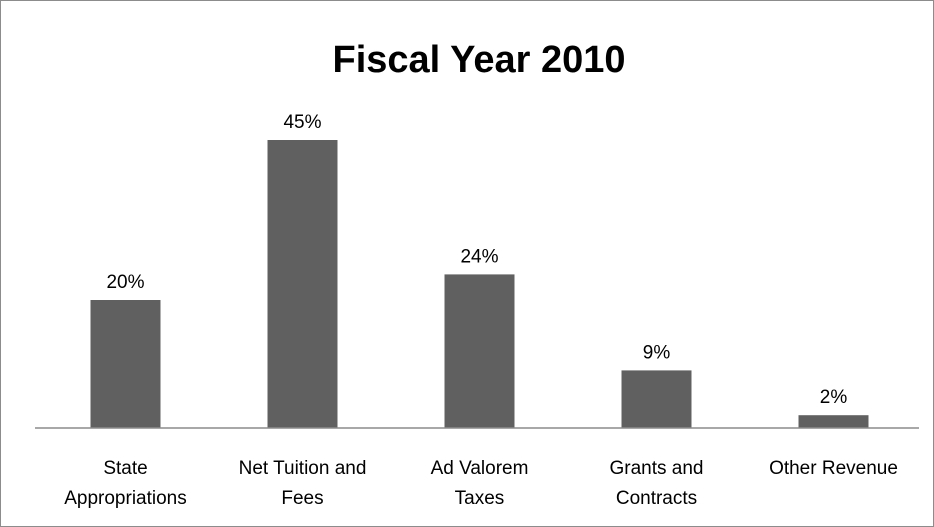 The width and height of the screenshot is (934, 527). Describe the element at coordinates (479, 256) in the screenshot. I see `data-label: 24%` at that location.